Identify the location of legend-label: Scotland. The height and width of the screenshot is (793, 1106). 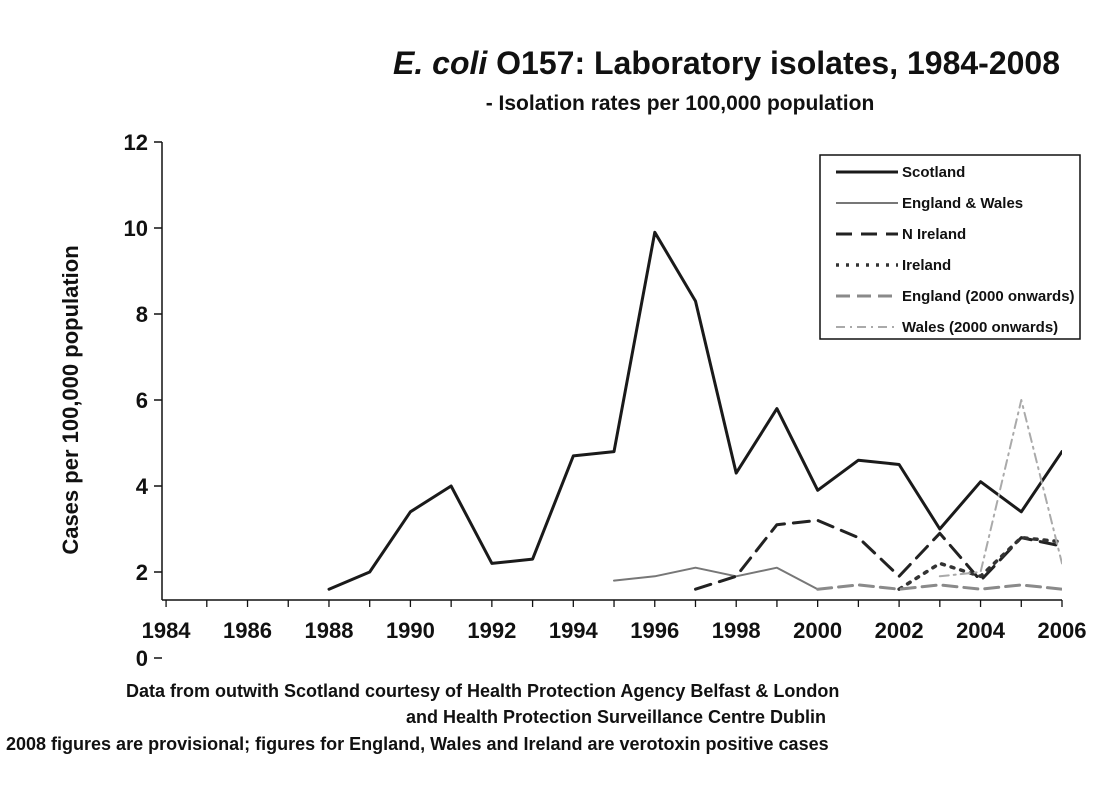
(933, 172).